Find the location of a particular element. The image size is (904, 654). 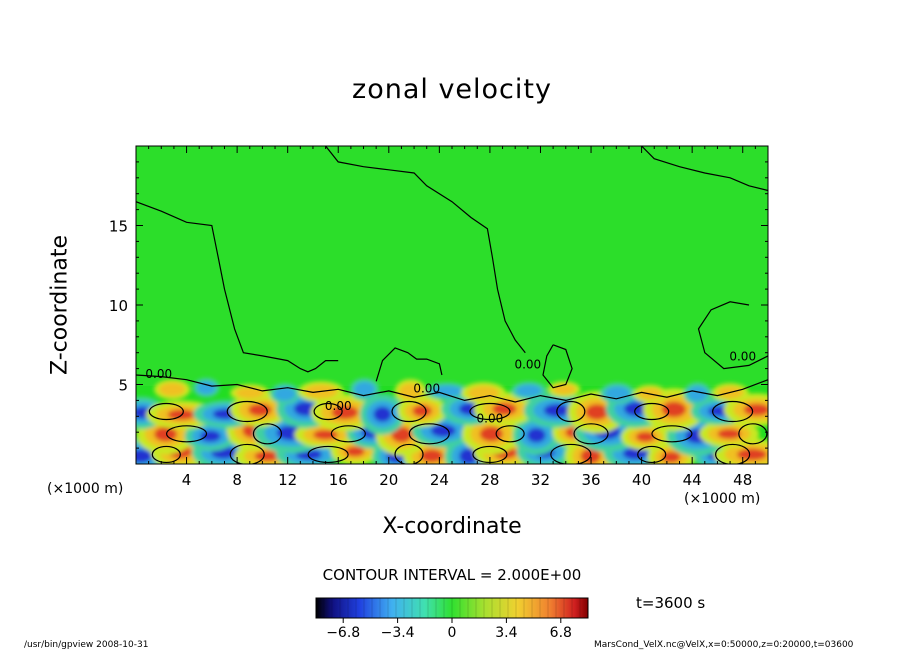

footer-command: /usr/bin/gpview 2008-10-31 is located at coordinates (86, 645).